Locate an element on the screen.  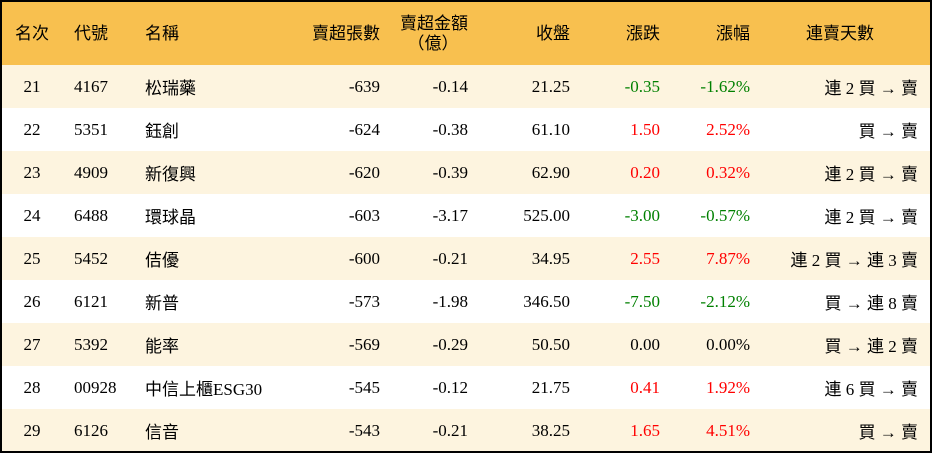
header-streak: 連賣天數 is located at coordinates (840, 33).